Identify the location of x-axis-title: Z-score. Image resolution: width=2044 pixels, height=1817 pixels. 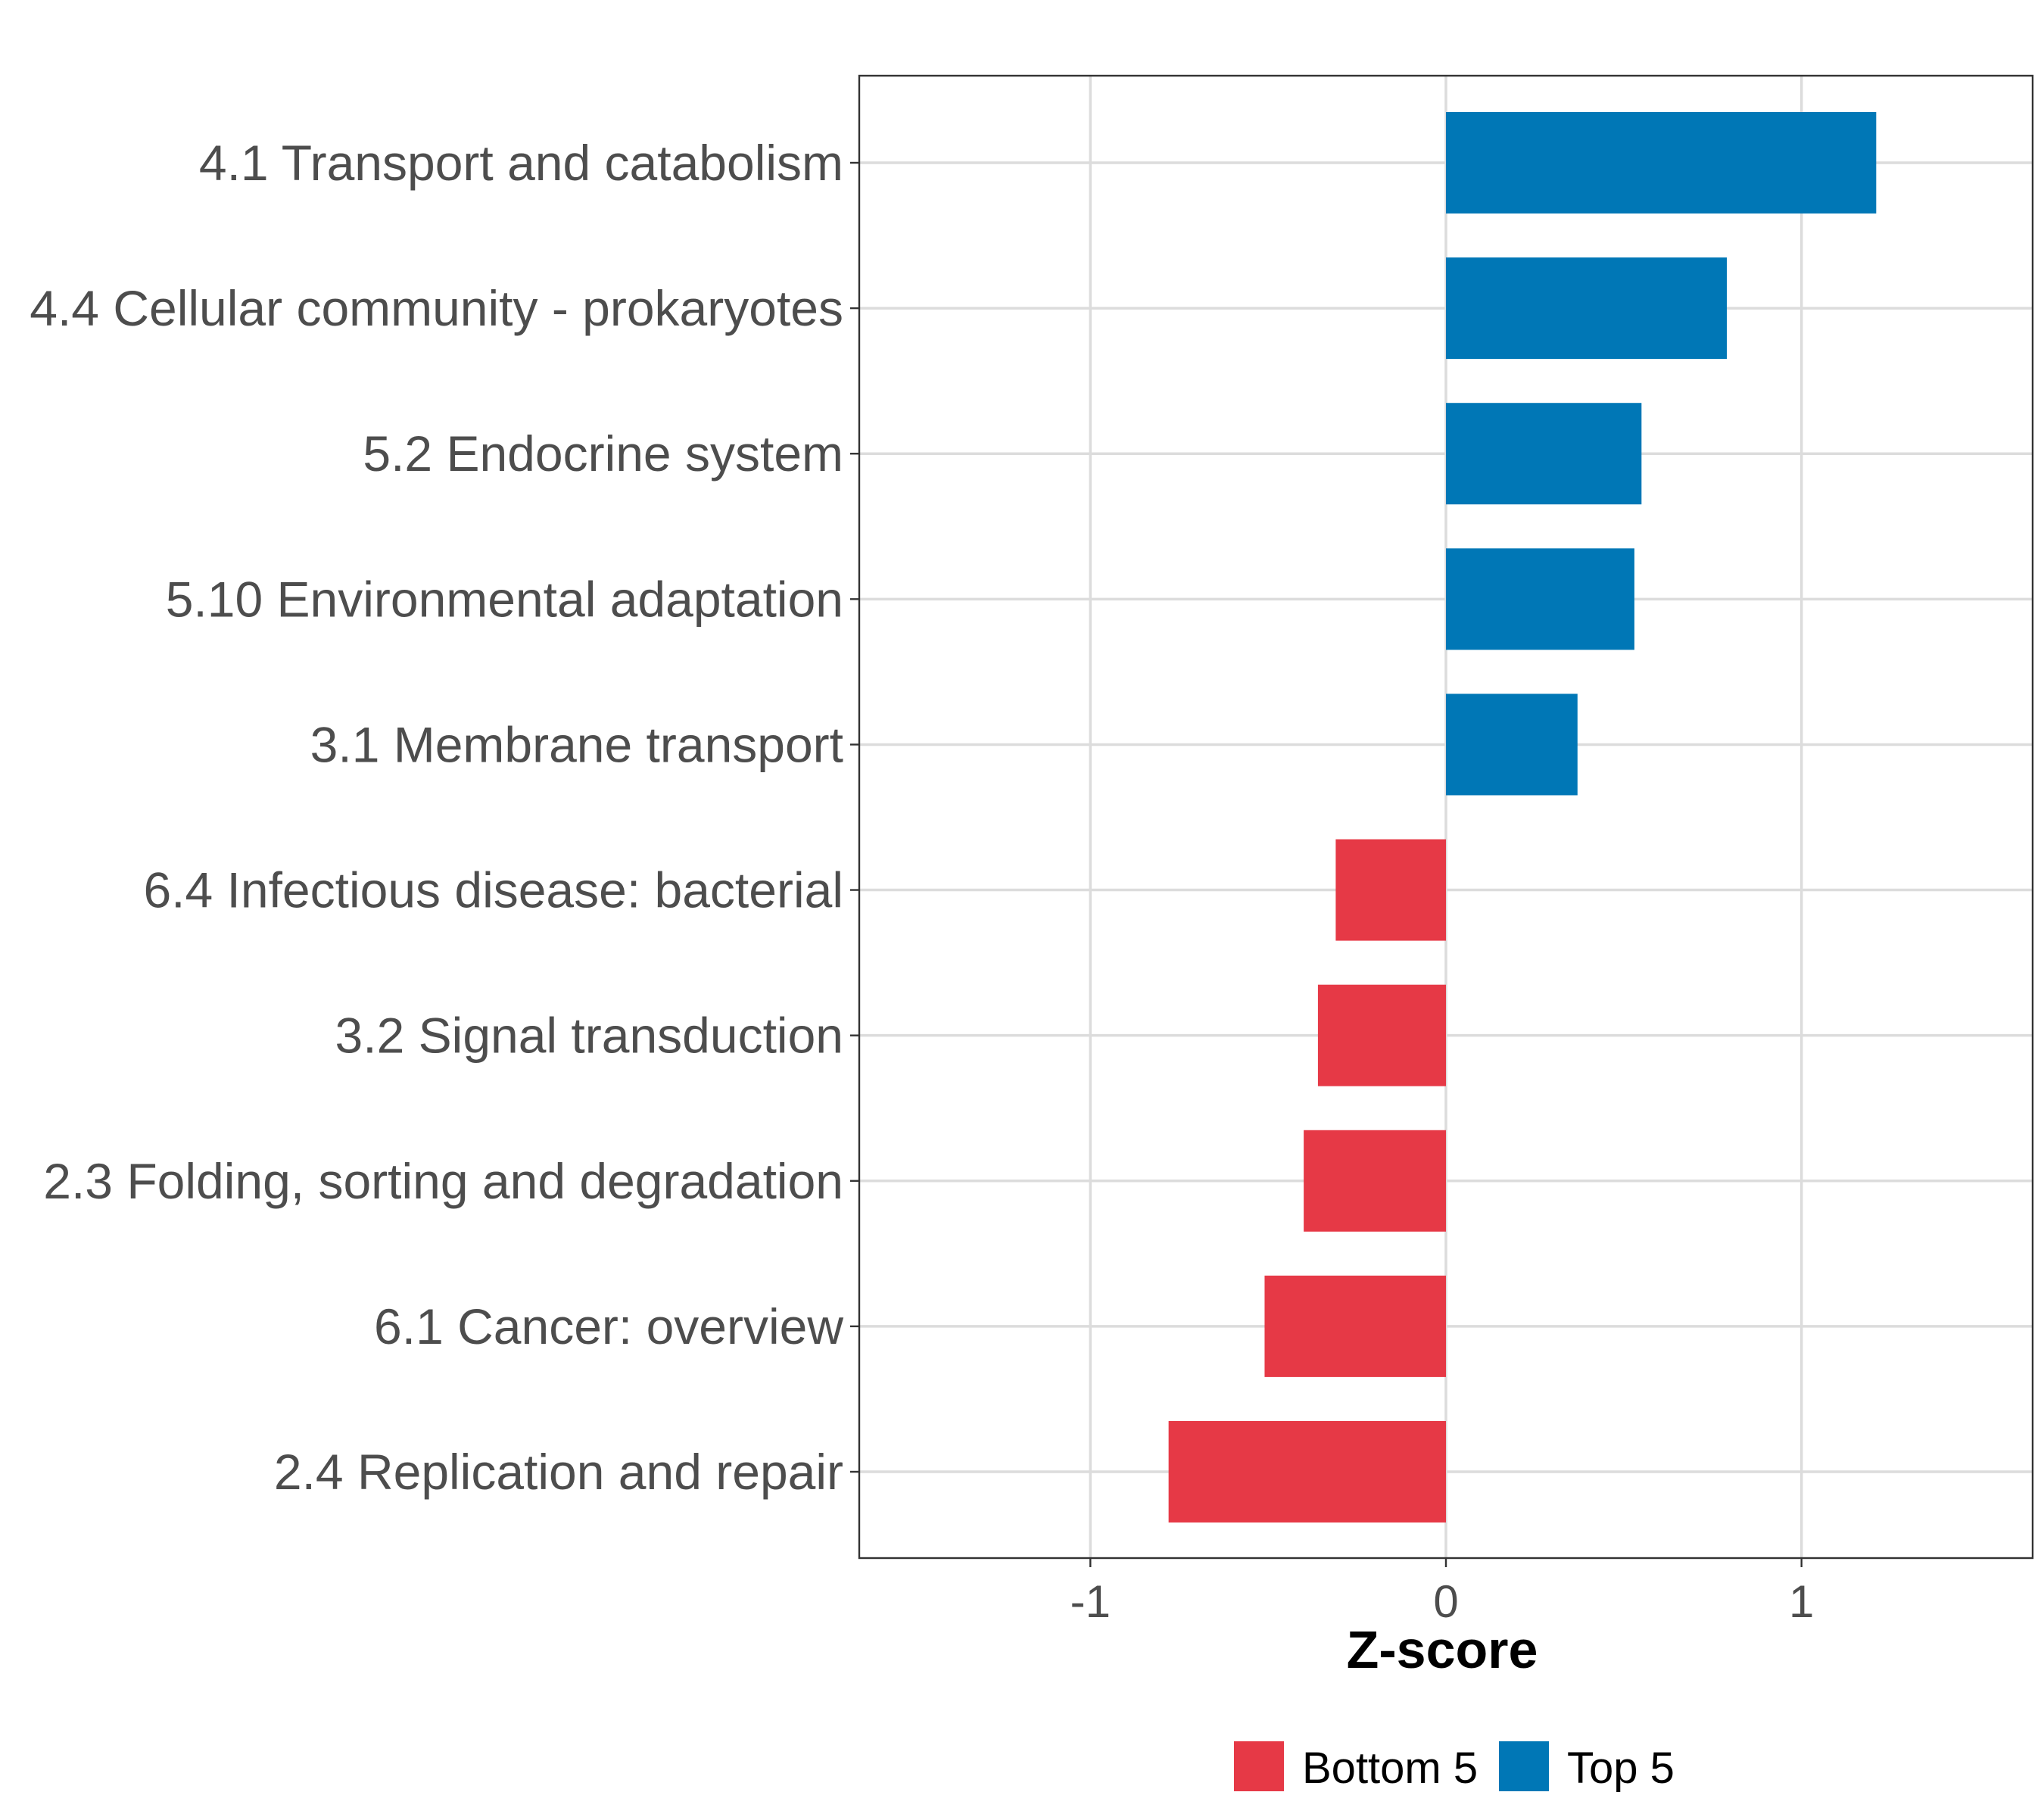
(1442, 1649).